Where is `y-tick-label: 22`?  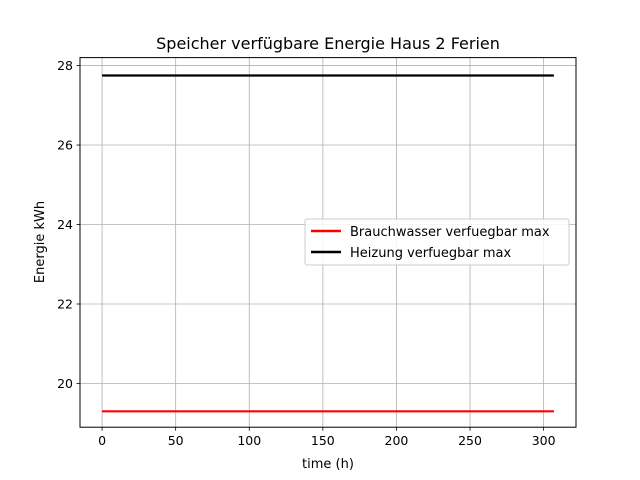 y-tick-label: 22 is located at coordinates (65, 304).